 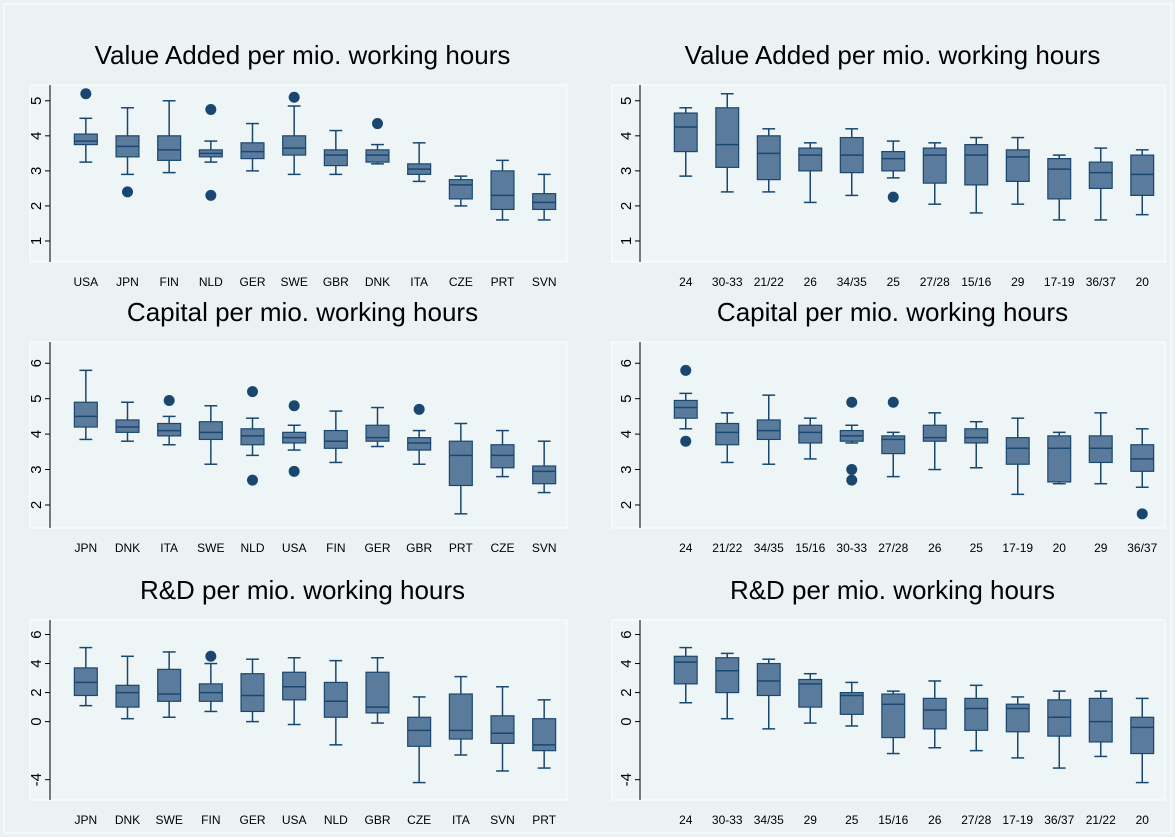 I want to click on x-tick-label: USA, so click(x=85, y=282).